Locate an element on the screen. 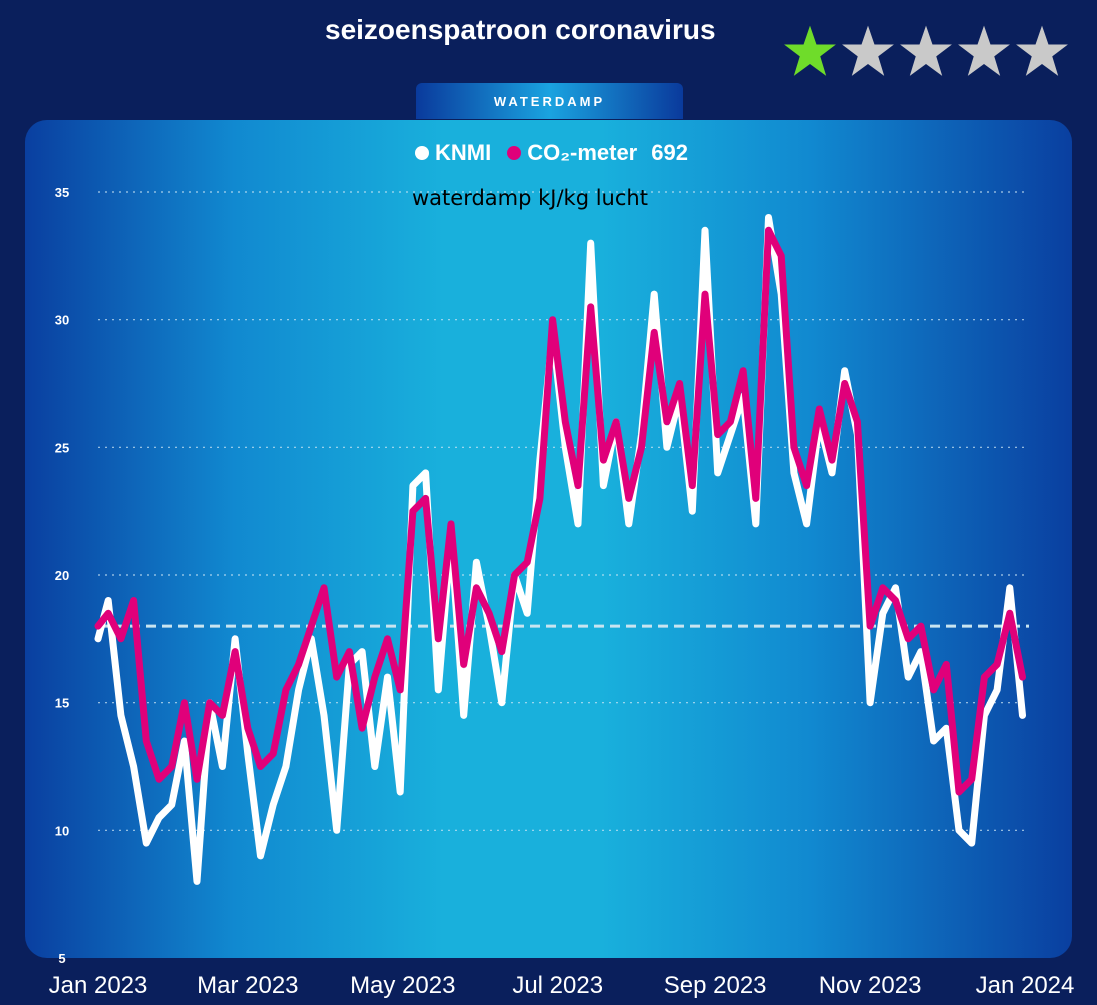 The width and height of the screenshot is (1097, 1005). y-tick-label: 10 is located at coordinates (62, 830).